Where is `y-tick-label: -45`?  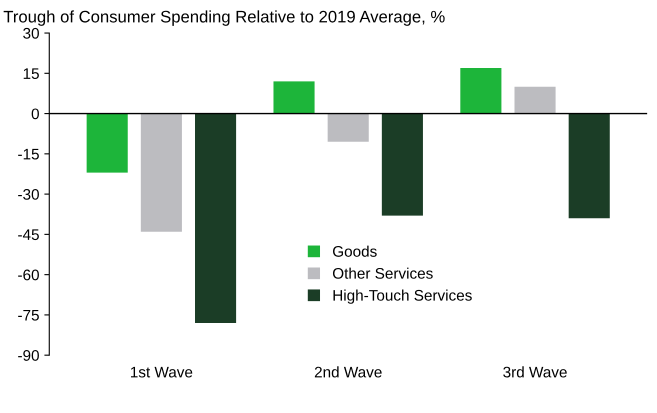 y-tick-label: -45 is located at coordinates (28, 234).